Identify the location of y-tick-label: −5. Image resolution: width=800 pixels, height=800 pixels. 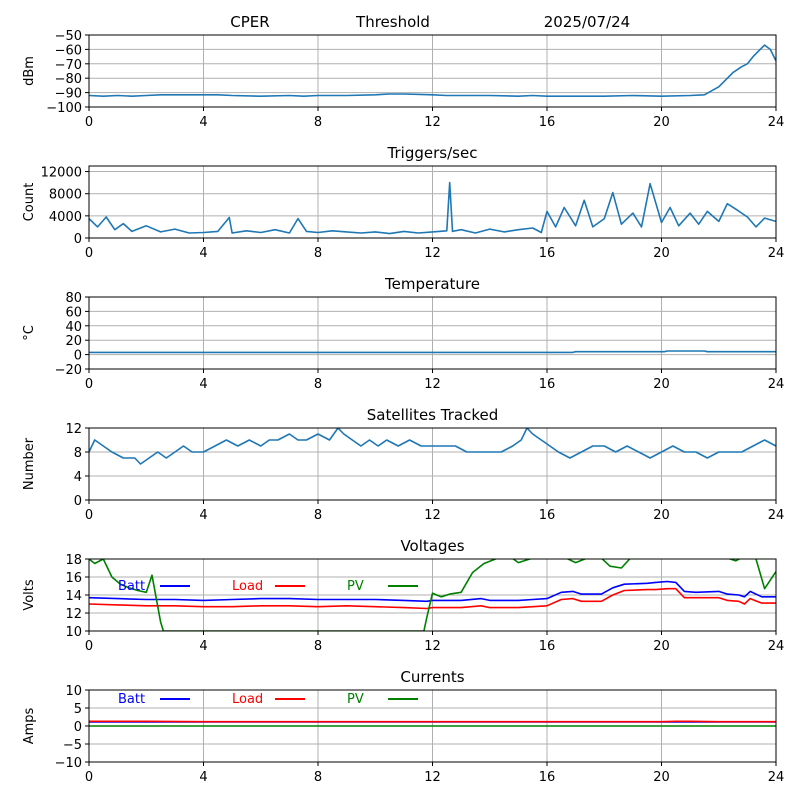
(72, 745).